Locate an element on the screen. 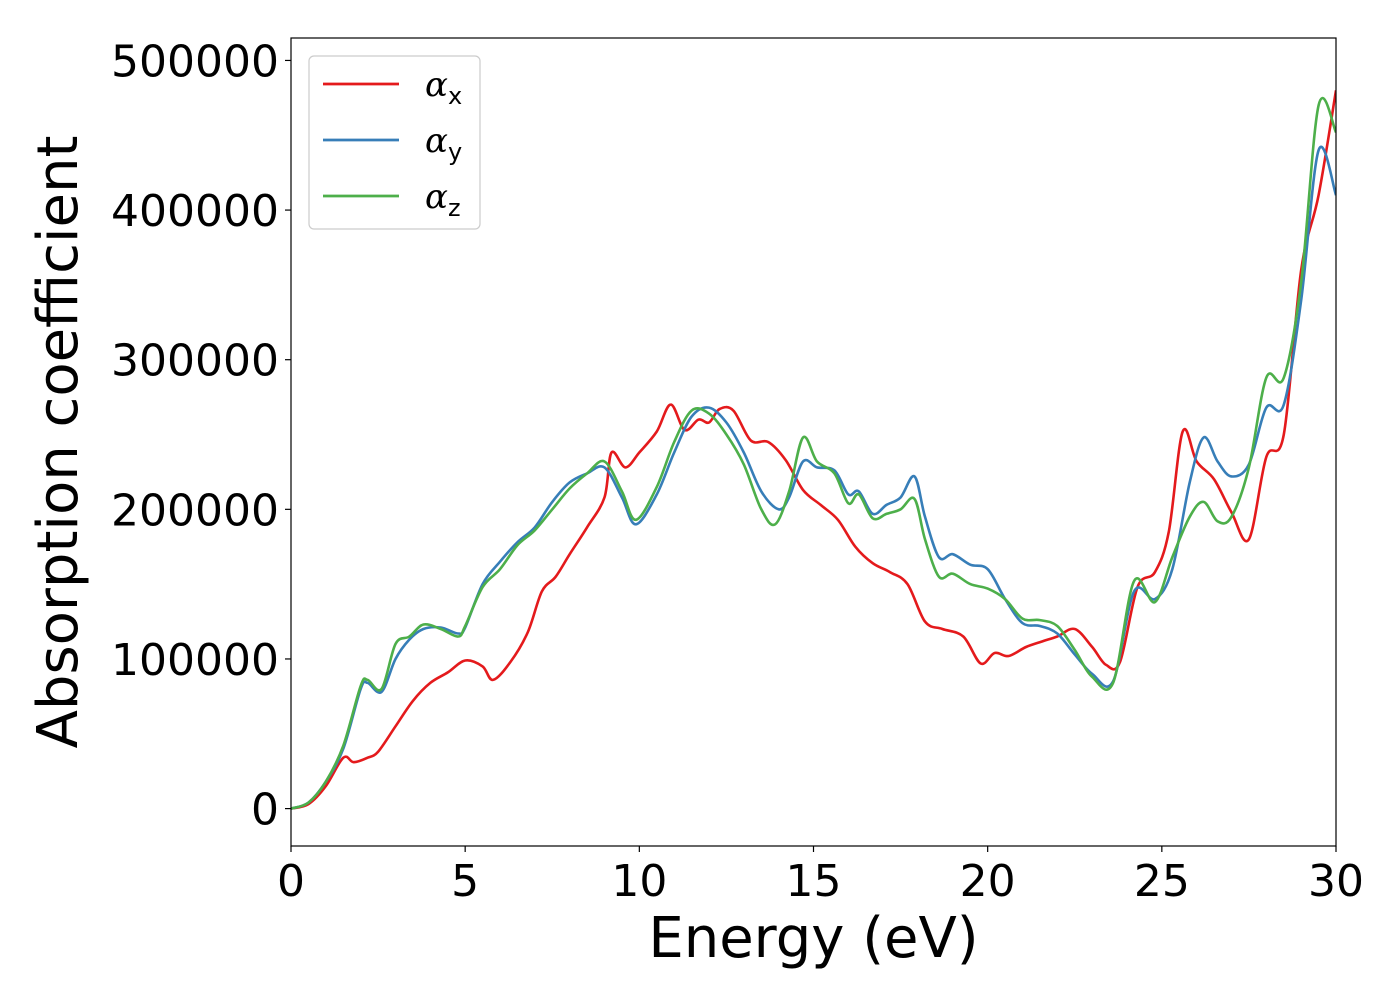  y-tick-label: 0 is located at coordinates (265, 810).